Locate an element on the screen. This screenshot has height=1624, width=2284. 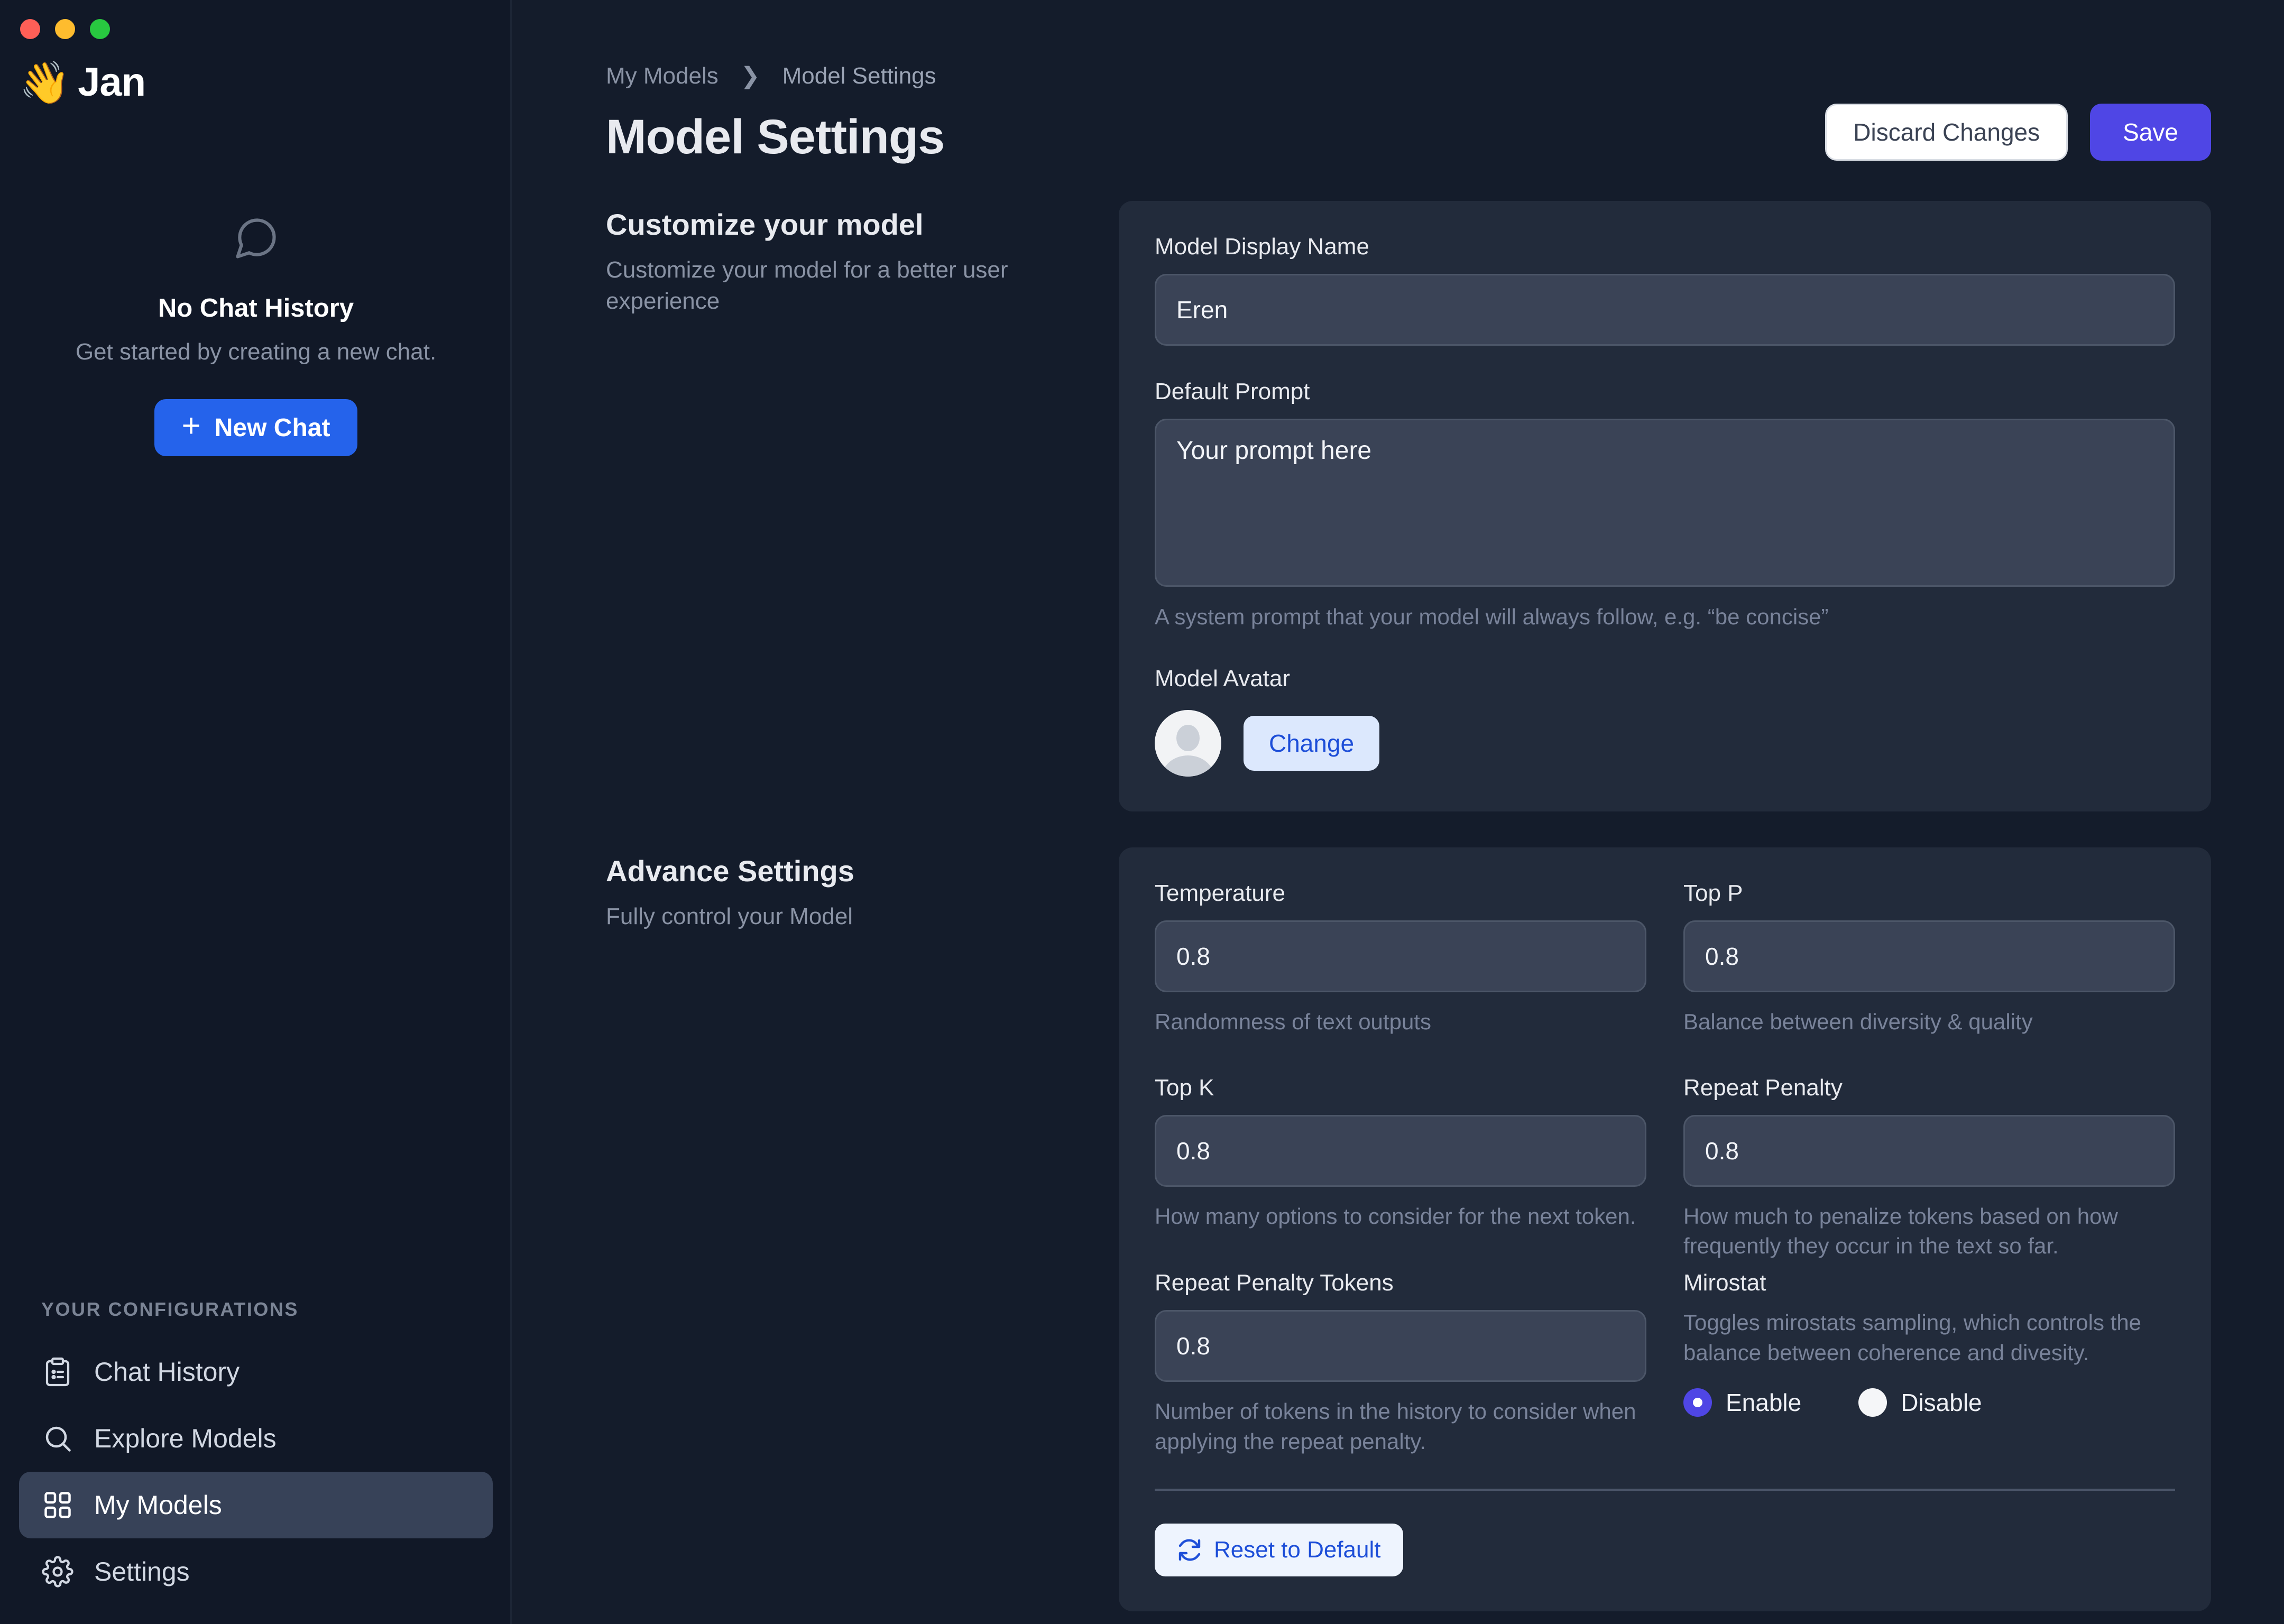
radio-unselected-icon is located at coordinates (1872, 1402).